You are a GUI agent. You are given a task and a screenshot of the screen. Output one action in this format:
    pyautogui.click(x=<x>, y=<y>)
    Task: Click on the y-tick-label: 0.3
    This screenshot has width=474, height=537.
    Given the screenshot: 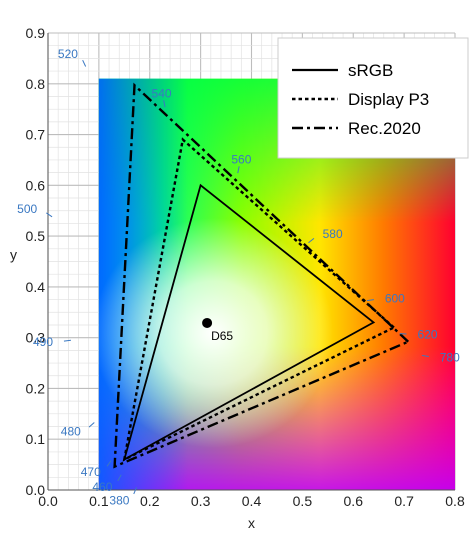 What is the action you would take?
    pyautogui.click(x=36, y=338)
    